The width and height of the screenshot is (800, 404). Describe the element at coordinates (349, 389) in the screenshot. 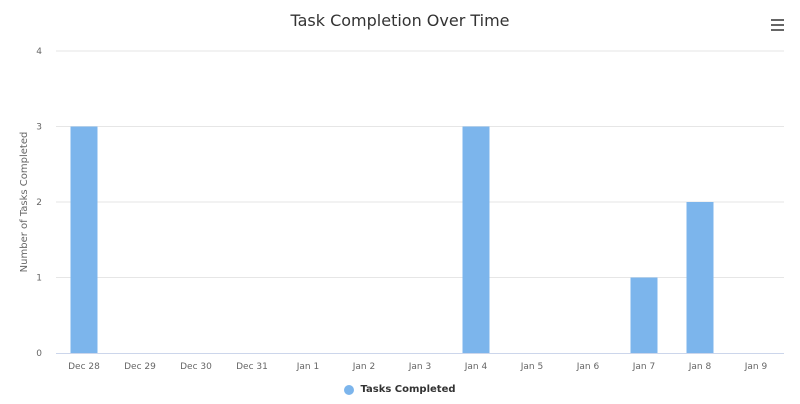

I see `legend-marker-icon` at that location.